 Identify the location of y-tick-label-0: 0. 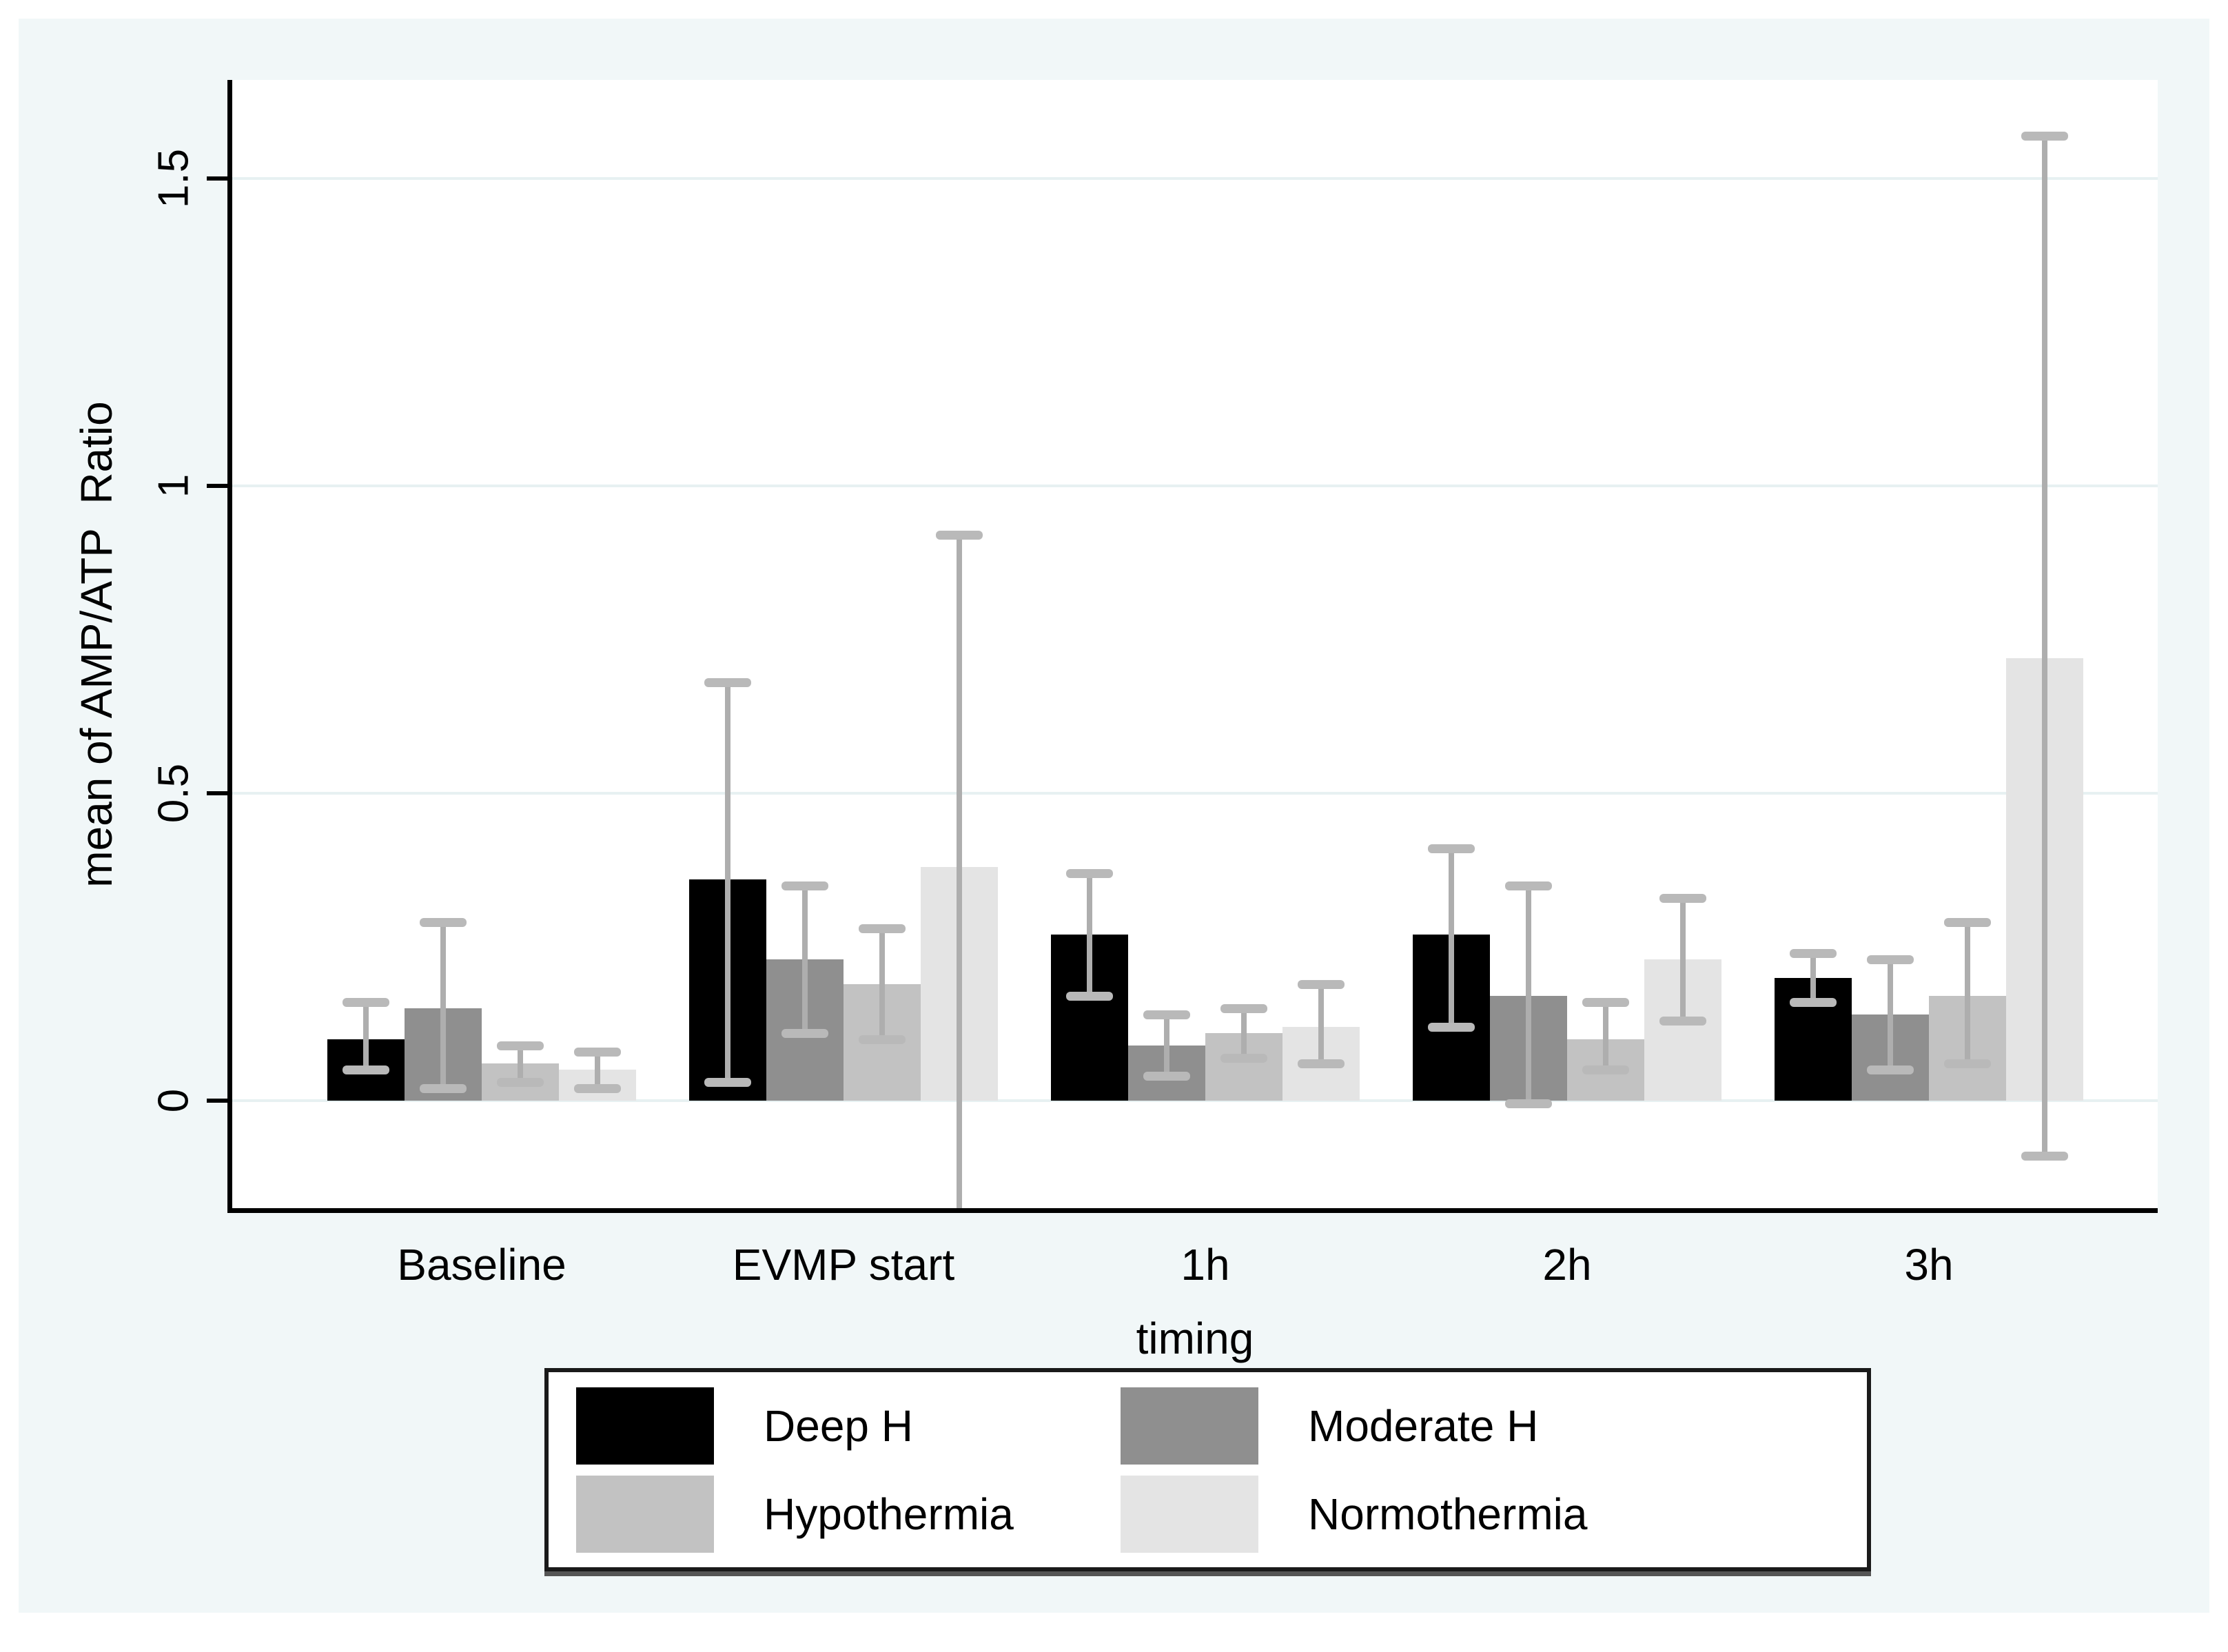
(174, 1101).